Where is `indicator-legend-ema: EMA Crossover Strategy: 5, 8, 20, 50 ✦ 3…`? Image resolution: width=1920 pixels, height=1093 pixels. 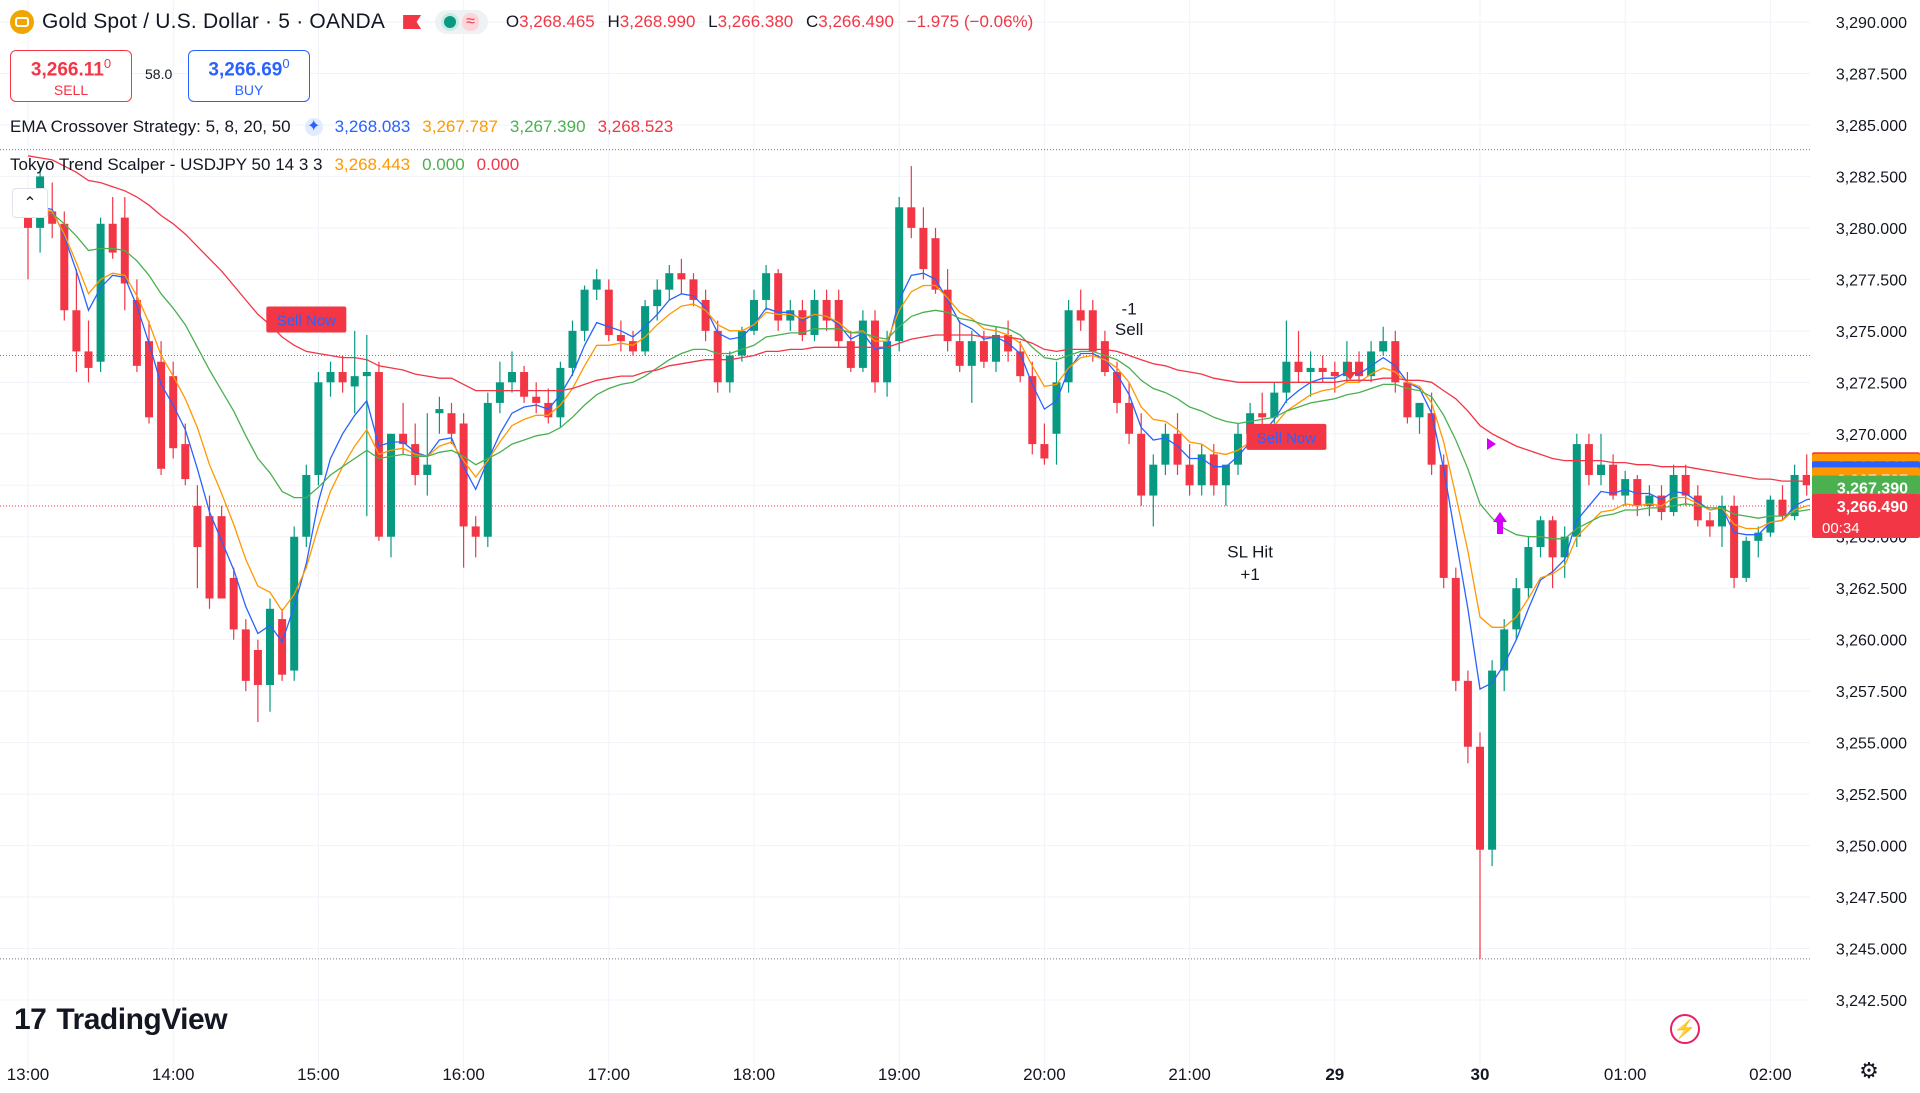 indicator-legend-ema: EMA Crossover Strategy: 5, 8, 20, 50 ✦ 3… is located at coordinates (341, 127).